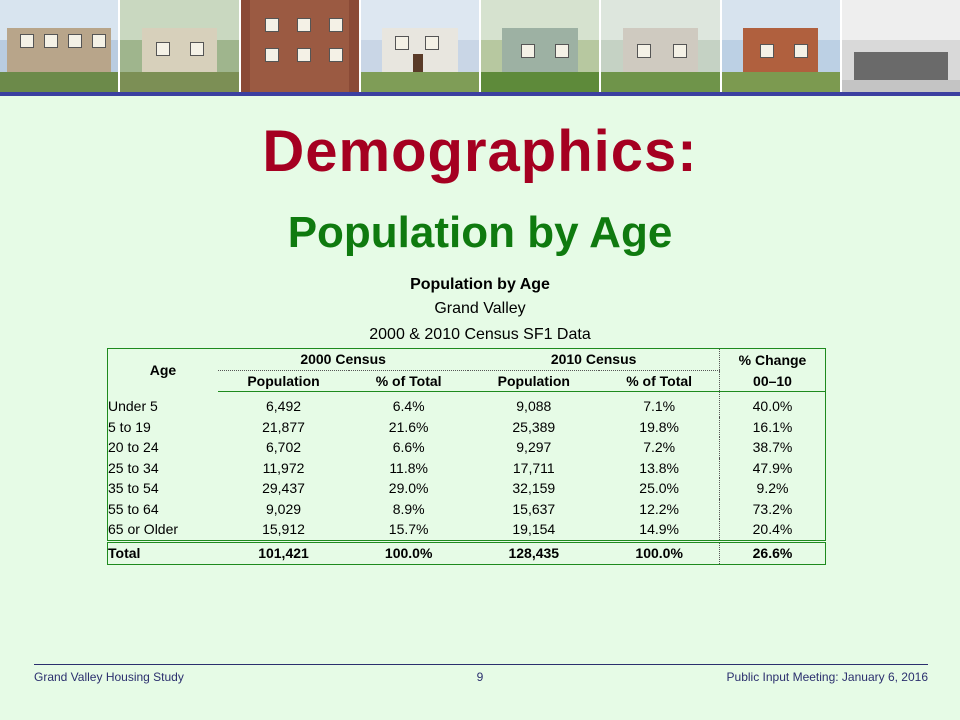  I want to click on cell-pop-2000: 11,972, so click(283, 467).